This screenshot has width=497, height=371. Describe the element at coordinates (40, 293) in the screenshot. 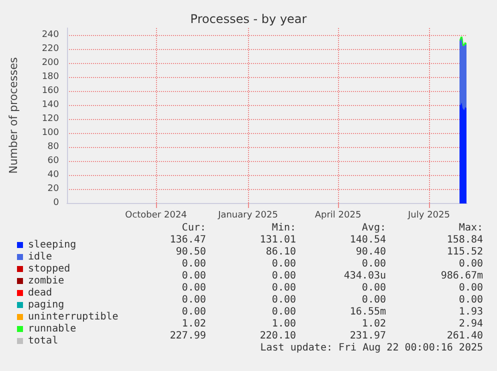

I see `legend-label: dead` at that location.